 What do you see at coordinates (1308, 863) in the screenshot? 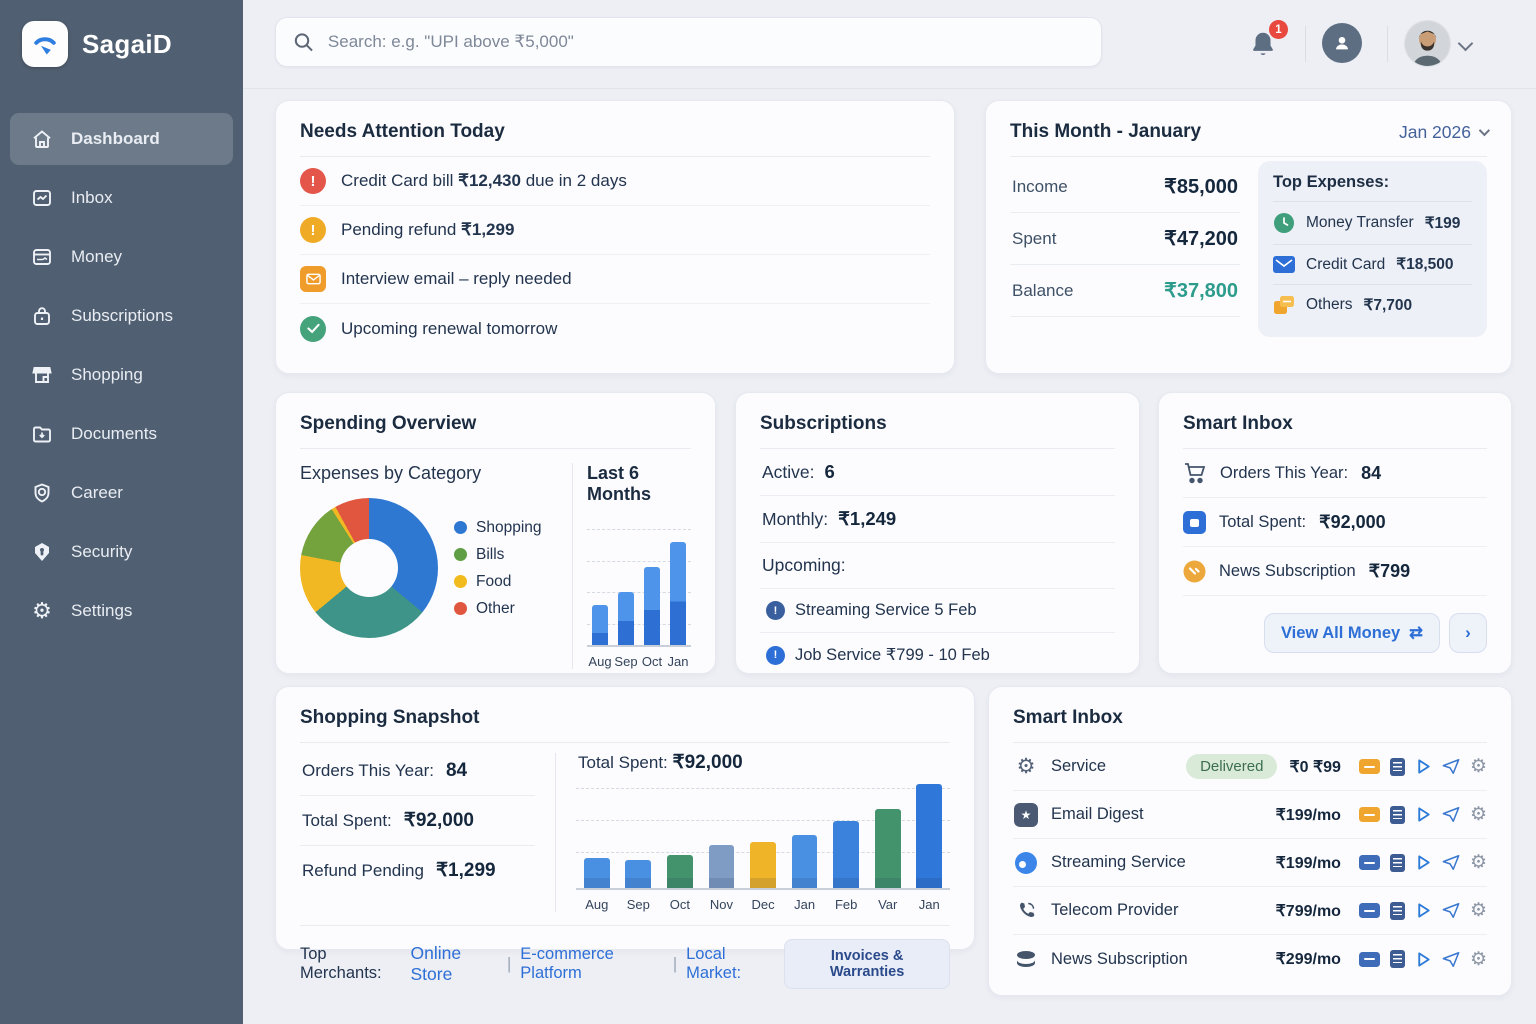
I see `price: ₹199/mo` at bounding box center [1308, 863].